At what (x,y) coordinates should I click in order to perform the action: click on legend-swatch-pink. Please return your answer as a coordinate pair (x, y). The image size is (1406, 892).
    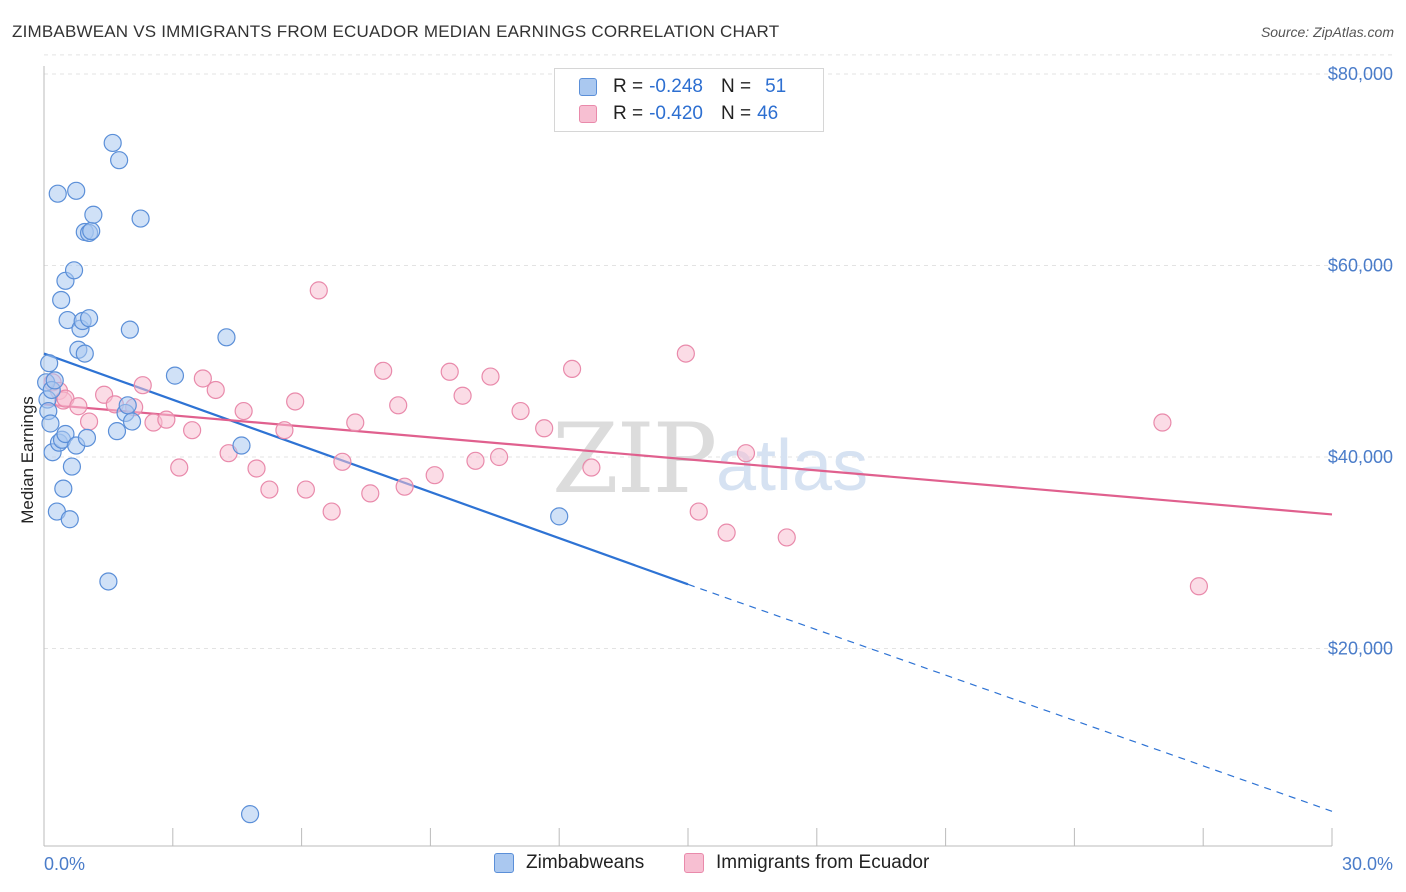
    Looking at the image, I should click on (694, 863).